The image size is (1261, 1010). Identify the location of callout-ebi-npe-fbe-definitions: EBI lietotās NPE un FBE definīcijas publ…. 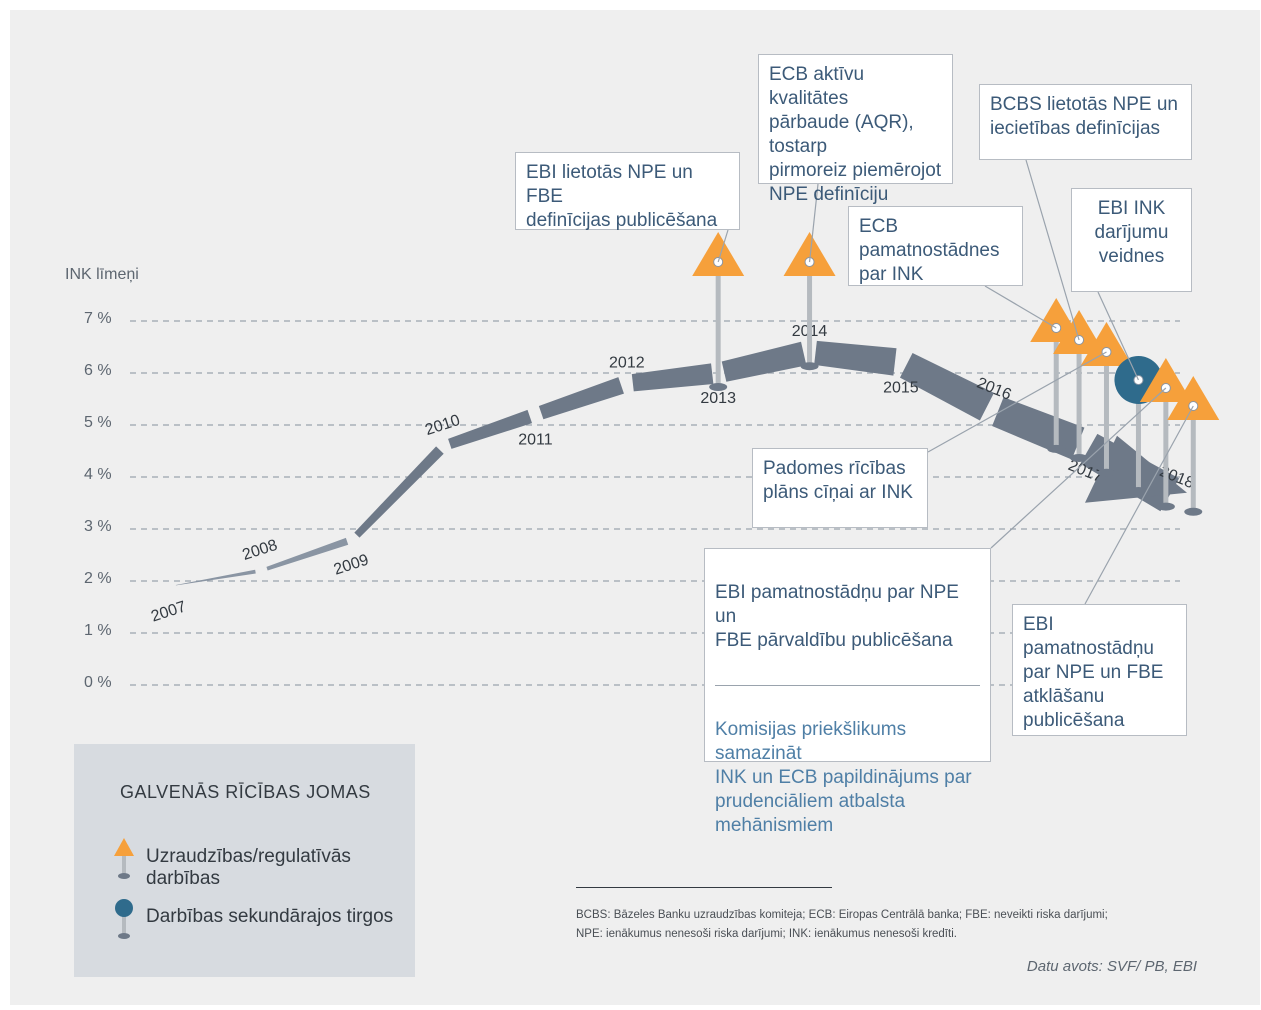
(627, 191).